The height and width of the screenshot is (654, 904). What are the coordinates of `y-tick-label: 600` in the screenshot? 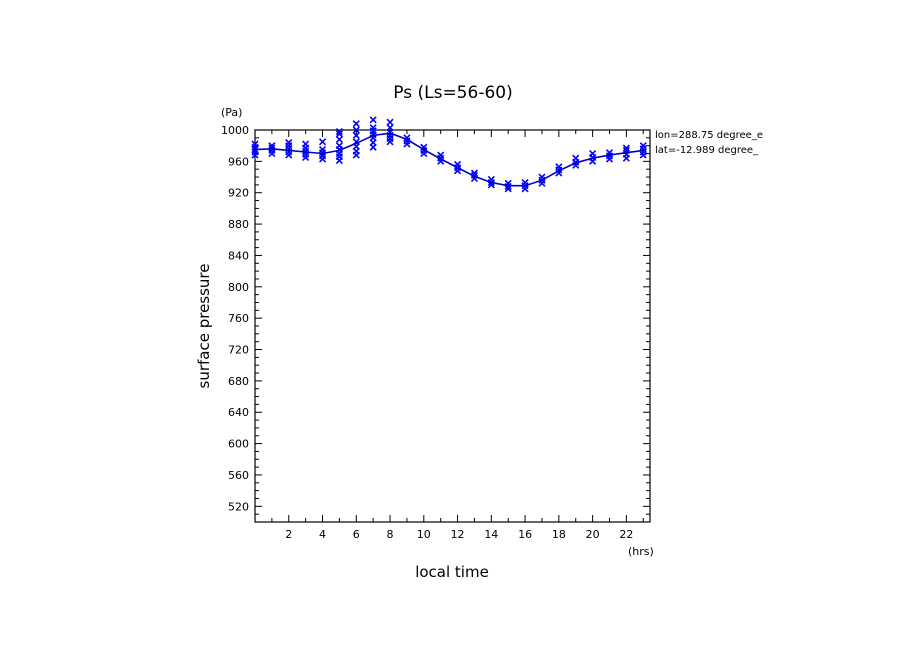 It's located at (238, 444).